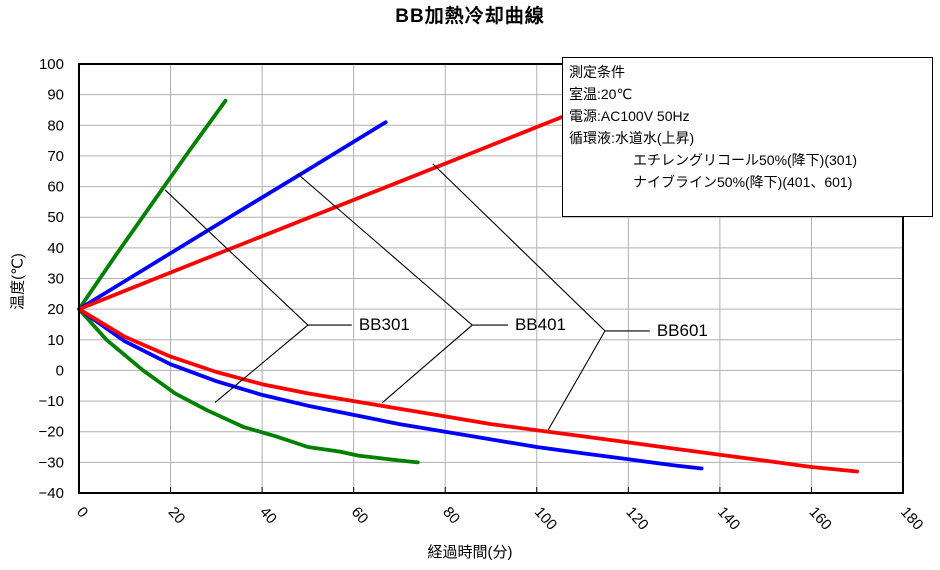 Image resolution: width=940 pixels, height=570 pixels. I want to click on svg-text: −20, so click(51, 432).